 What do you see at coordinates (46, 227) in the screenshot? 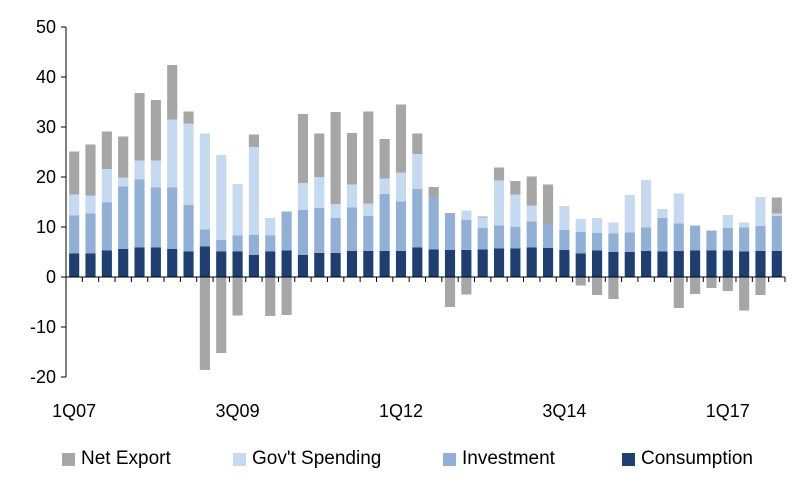
I see `y-tick-label: 10` at bounding box center [46, 227].